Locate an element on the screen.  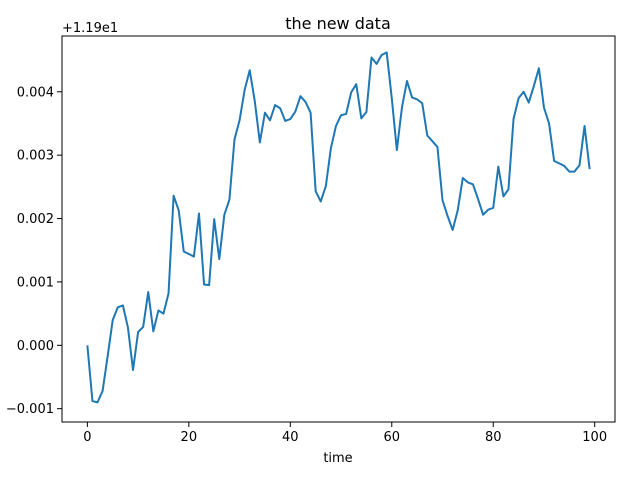
y-tick-label-1: 0.000 is located at coordinates (35, 346).